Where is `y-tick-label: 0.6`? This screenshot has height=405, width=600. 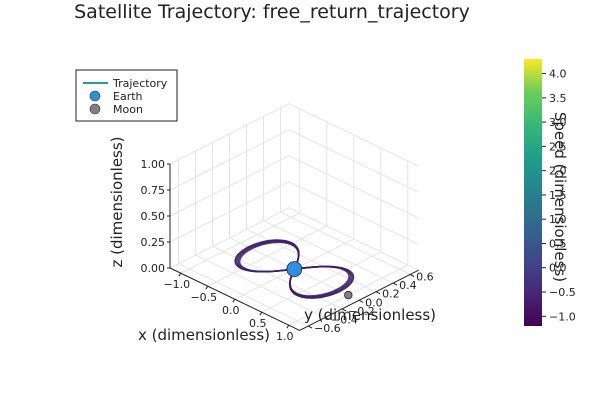
y-tick-label: 0.6 is located at coordinates (425, 277).